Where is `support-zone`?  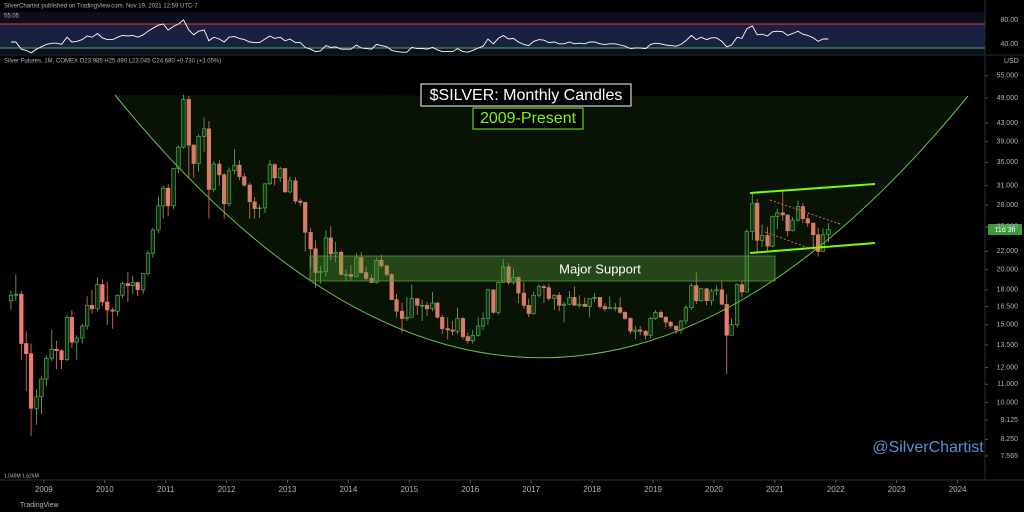 support-zone is located at coordinates (542, 268).